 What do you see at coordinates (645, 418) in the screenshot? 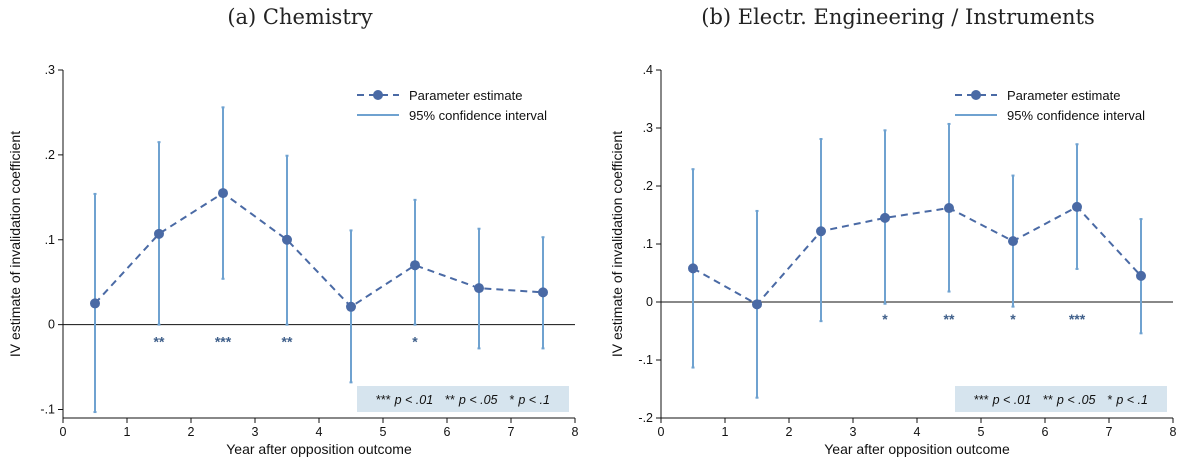
I see `y-tick-label: -.2` at bounding box center [645, 418].